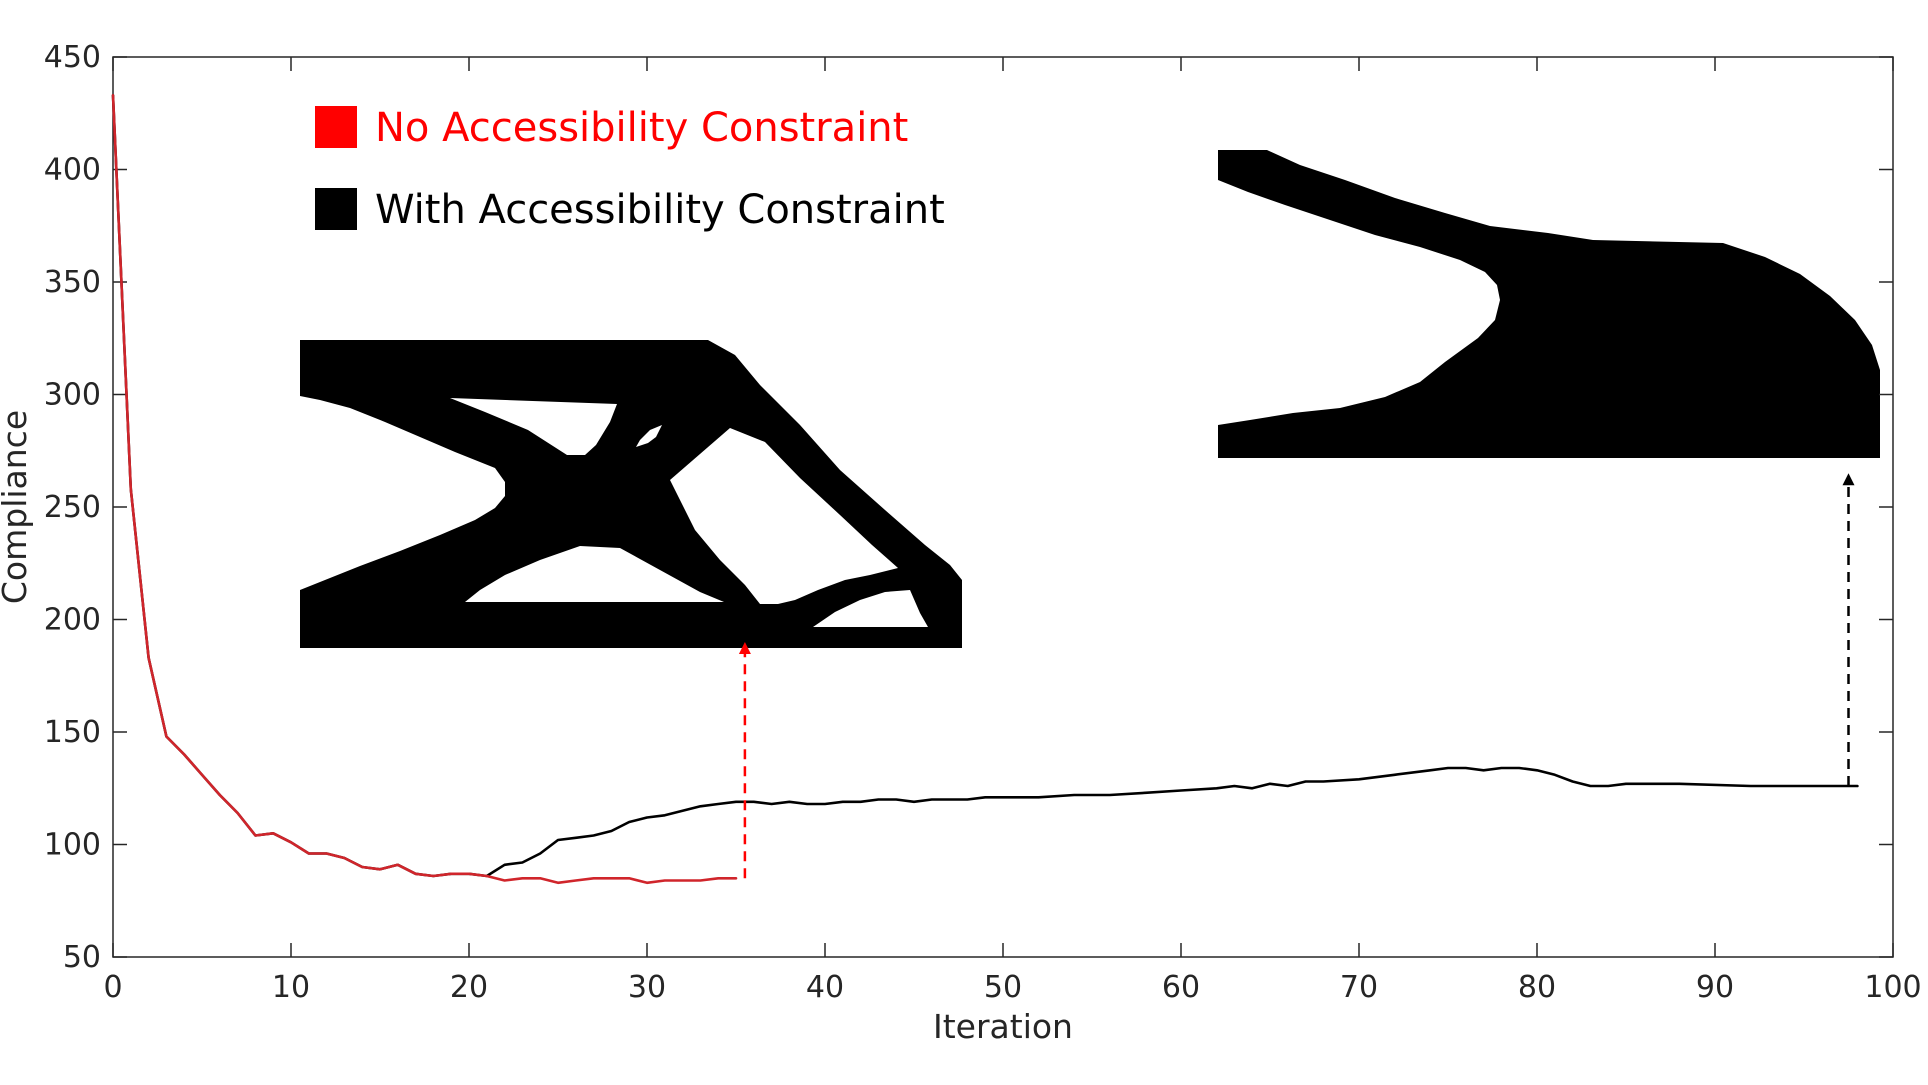 The width and height of the screenshot is (1928, 1085). Describe the element at coordinates (1848, 479) in the screenshot. I see `arrow-with-constraint-head` at that location.